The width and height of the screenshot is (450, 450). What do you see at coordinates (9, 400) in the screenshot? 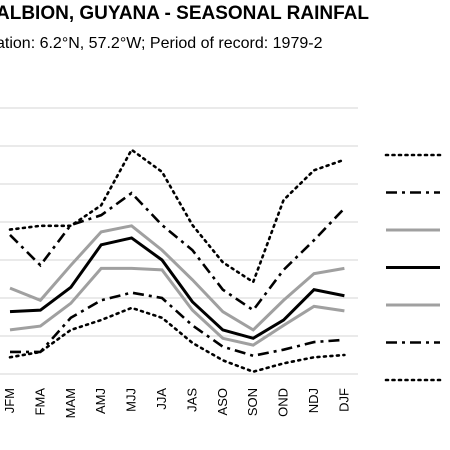
I see `x-tick-label: JFM` at bounding box center [9, 400].